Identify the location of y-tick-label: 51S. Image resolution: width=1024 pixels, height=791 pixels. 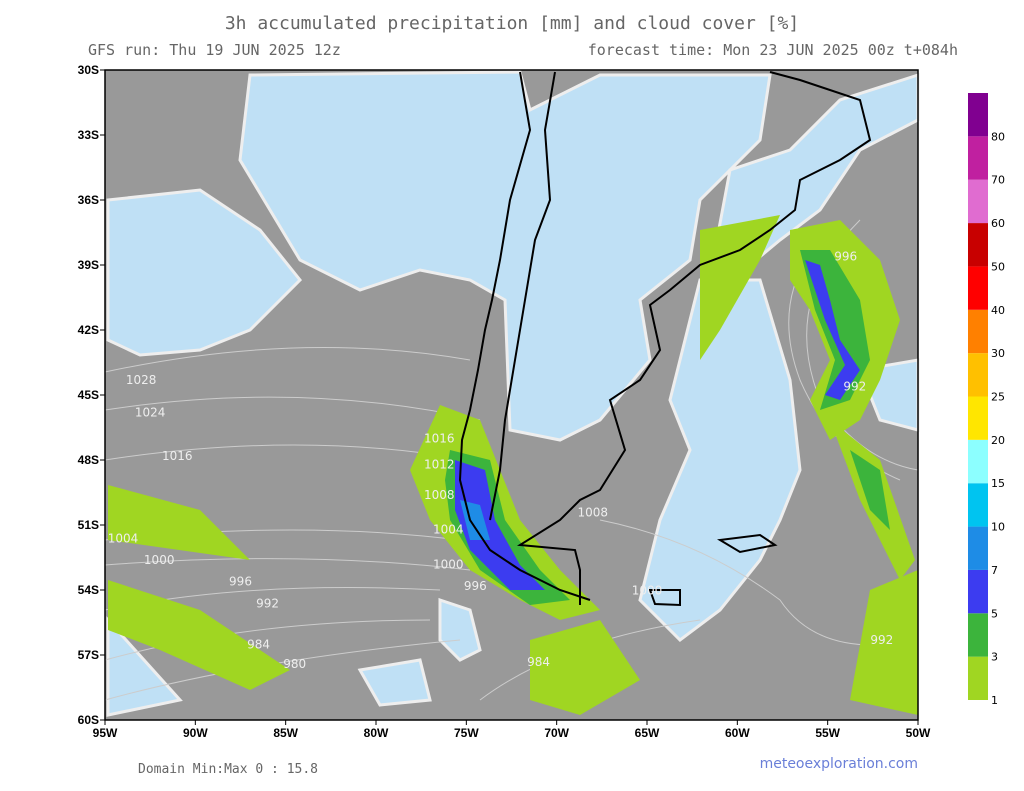
(88, 525).